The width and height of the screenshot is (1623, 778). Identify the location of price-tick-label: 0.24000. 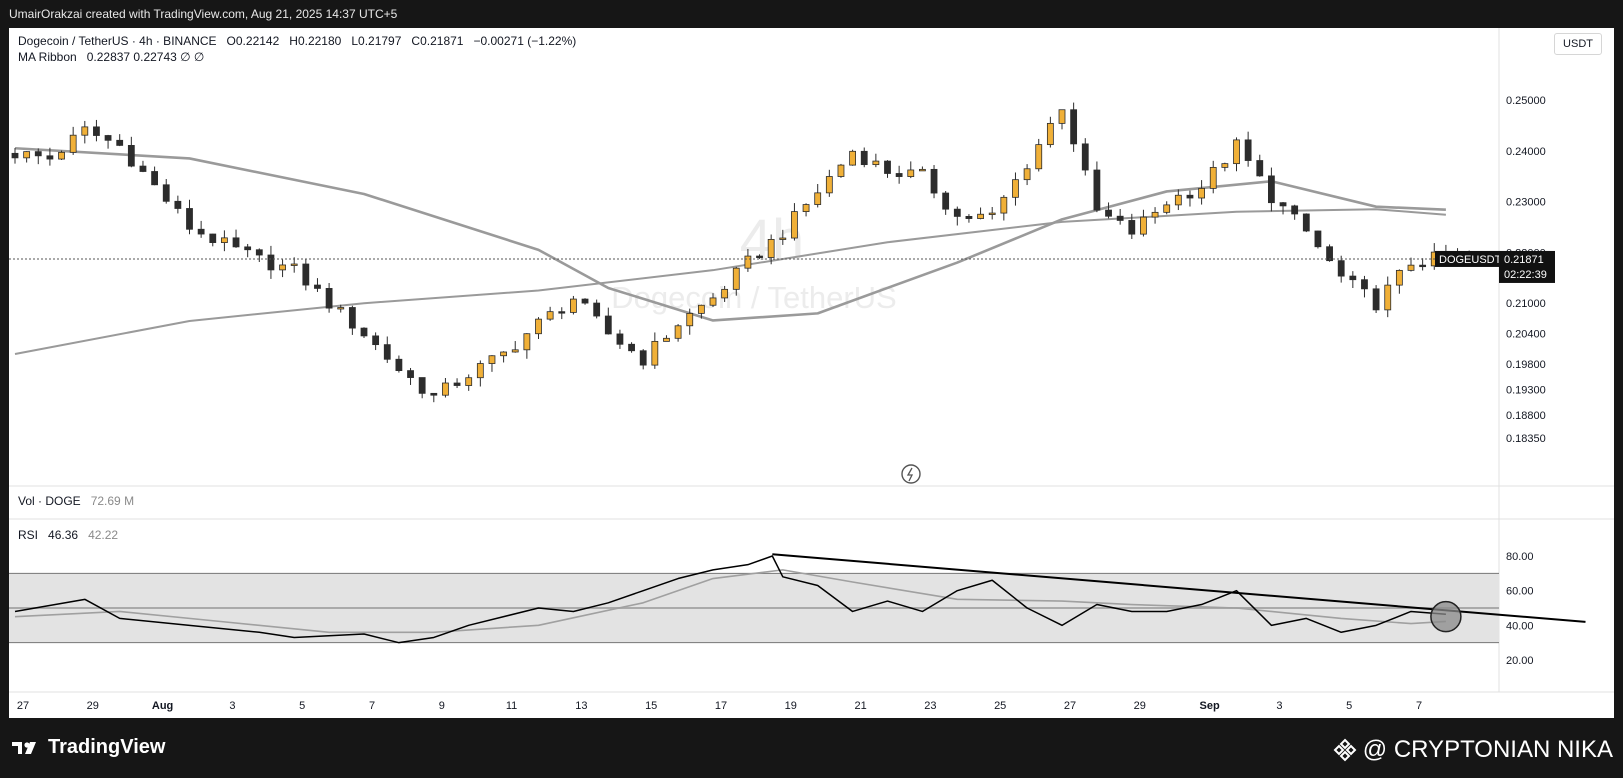
(1526, 152).